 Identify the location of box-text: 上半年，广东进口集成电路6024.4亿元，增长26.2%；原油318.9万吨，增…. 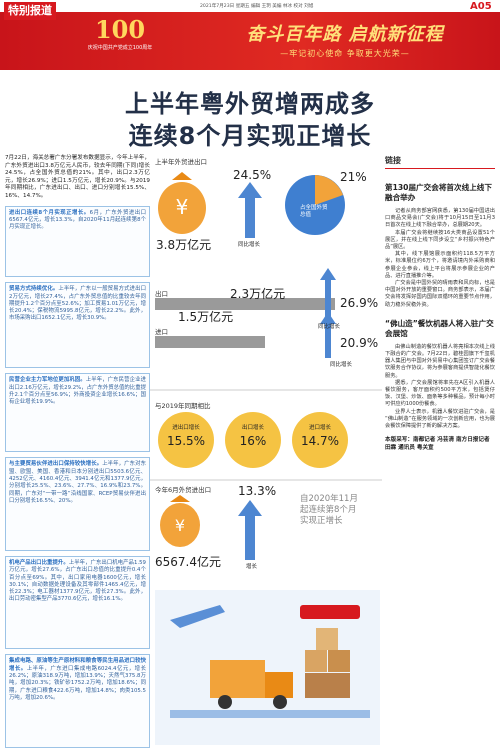
(77, 683).